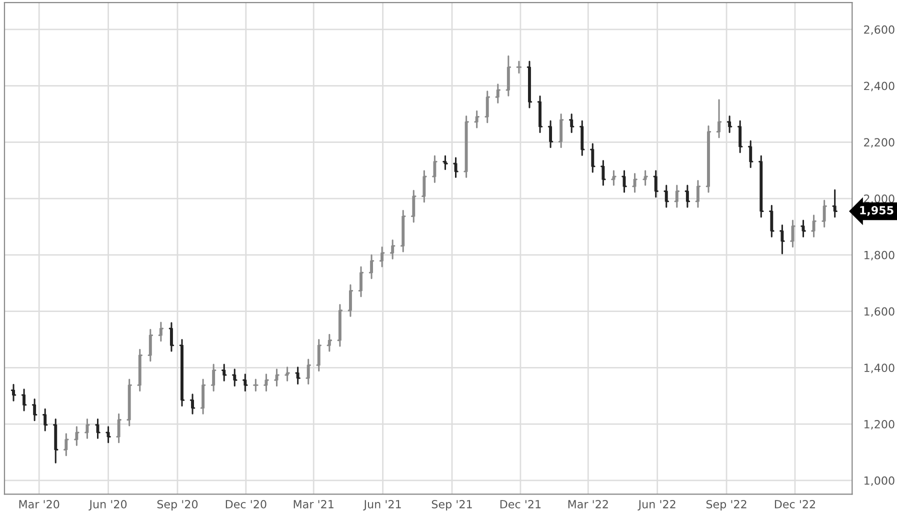 Image resolution: width=897 pixels, height=523 pixels. I want to click on x-tick-label: Mar '20, so click(39, 504).